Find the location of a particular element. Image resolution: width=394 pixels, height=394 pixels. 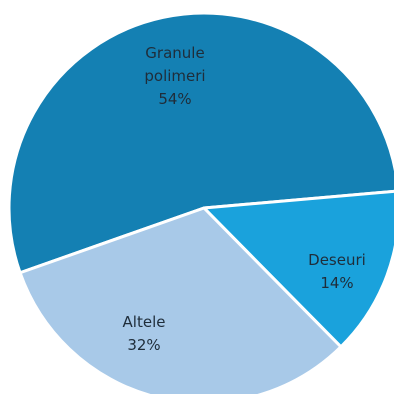

slice-deseuri-label: Deseuri 14% is located at coordinates (337, 271).